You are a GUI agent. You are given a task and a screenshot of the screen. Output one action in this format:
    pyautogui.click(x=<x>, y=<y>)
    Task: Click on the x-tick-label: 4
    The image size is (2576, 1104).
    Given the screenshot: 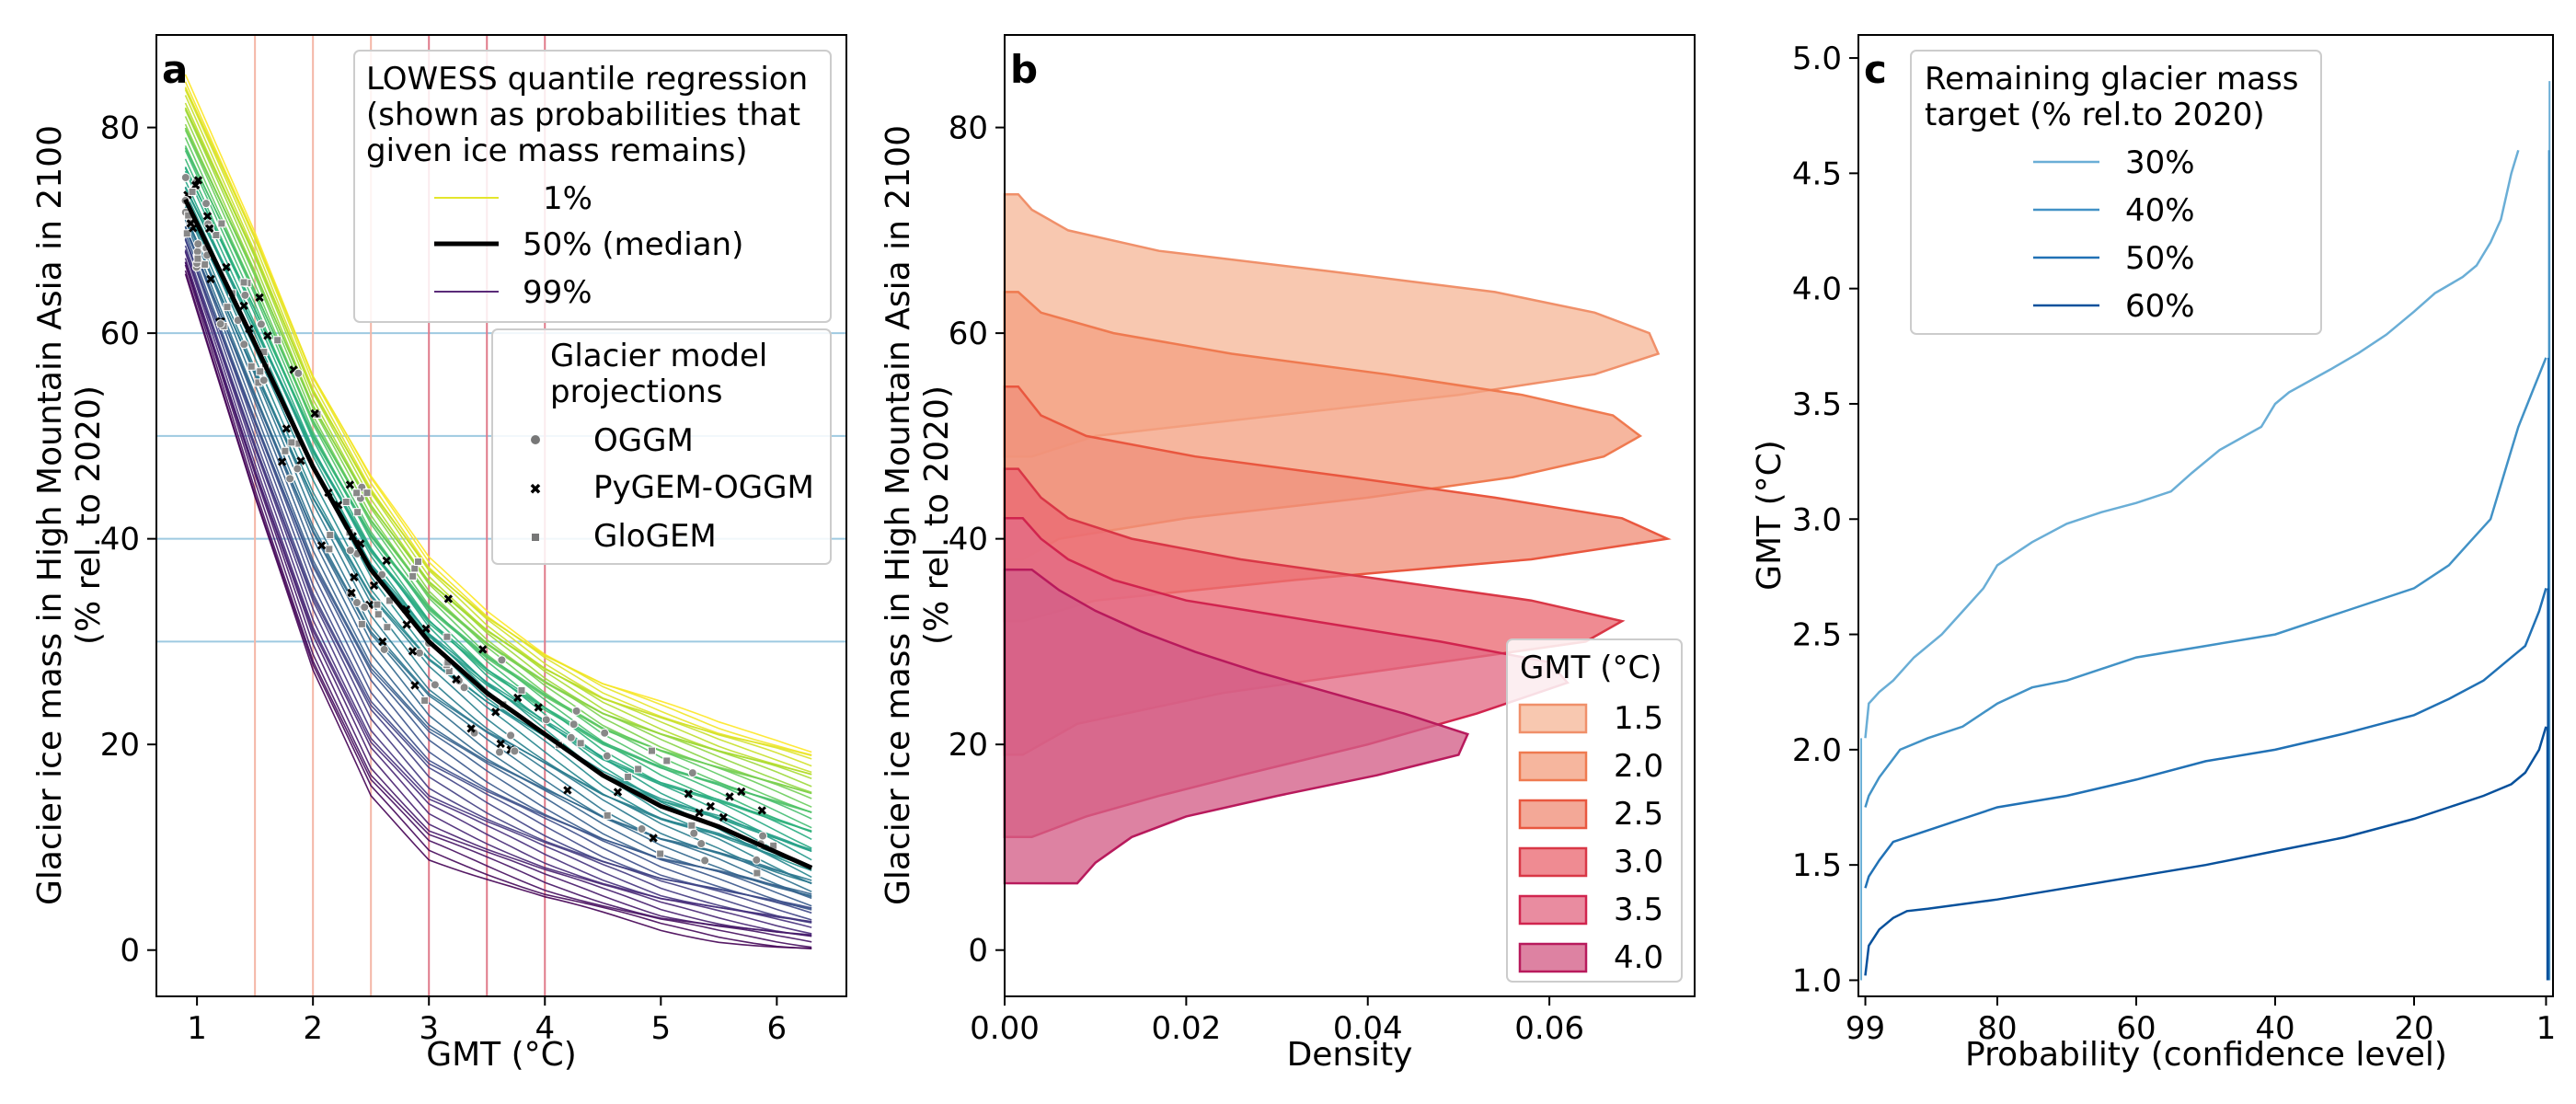 What is the action you would take?
    pyautogui.click(x=545, y=1028)
    